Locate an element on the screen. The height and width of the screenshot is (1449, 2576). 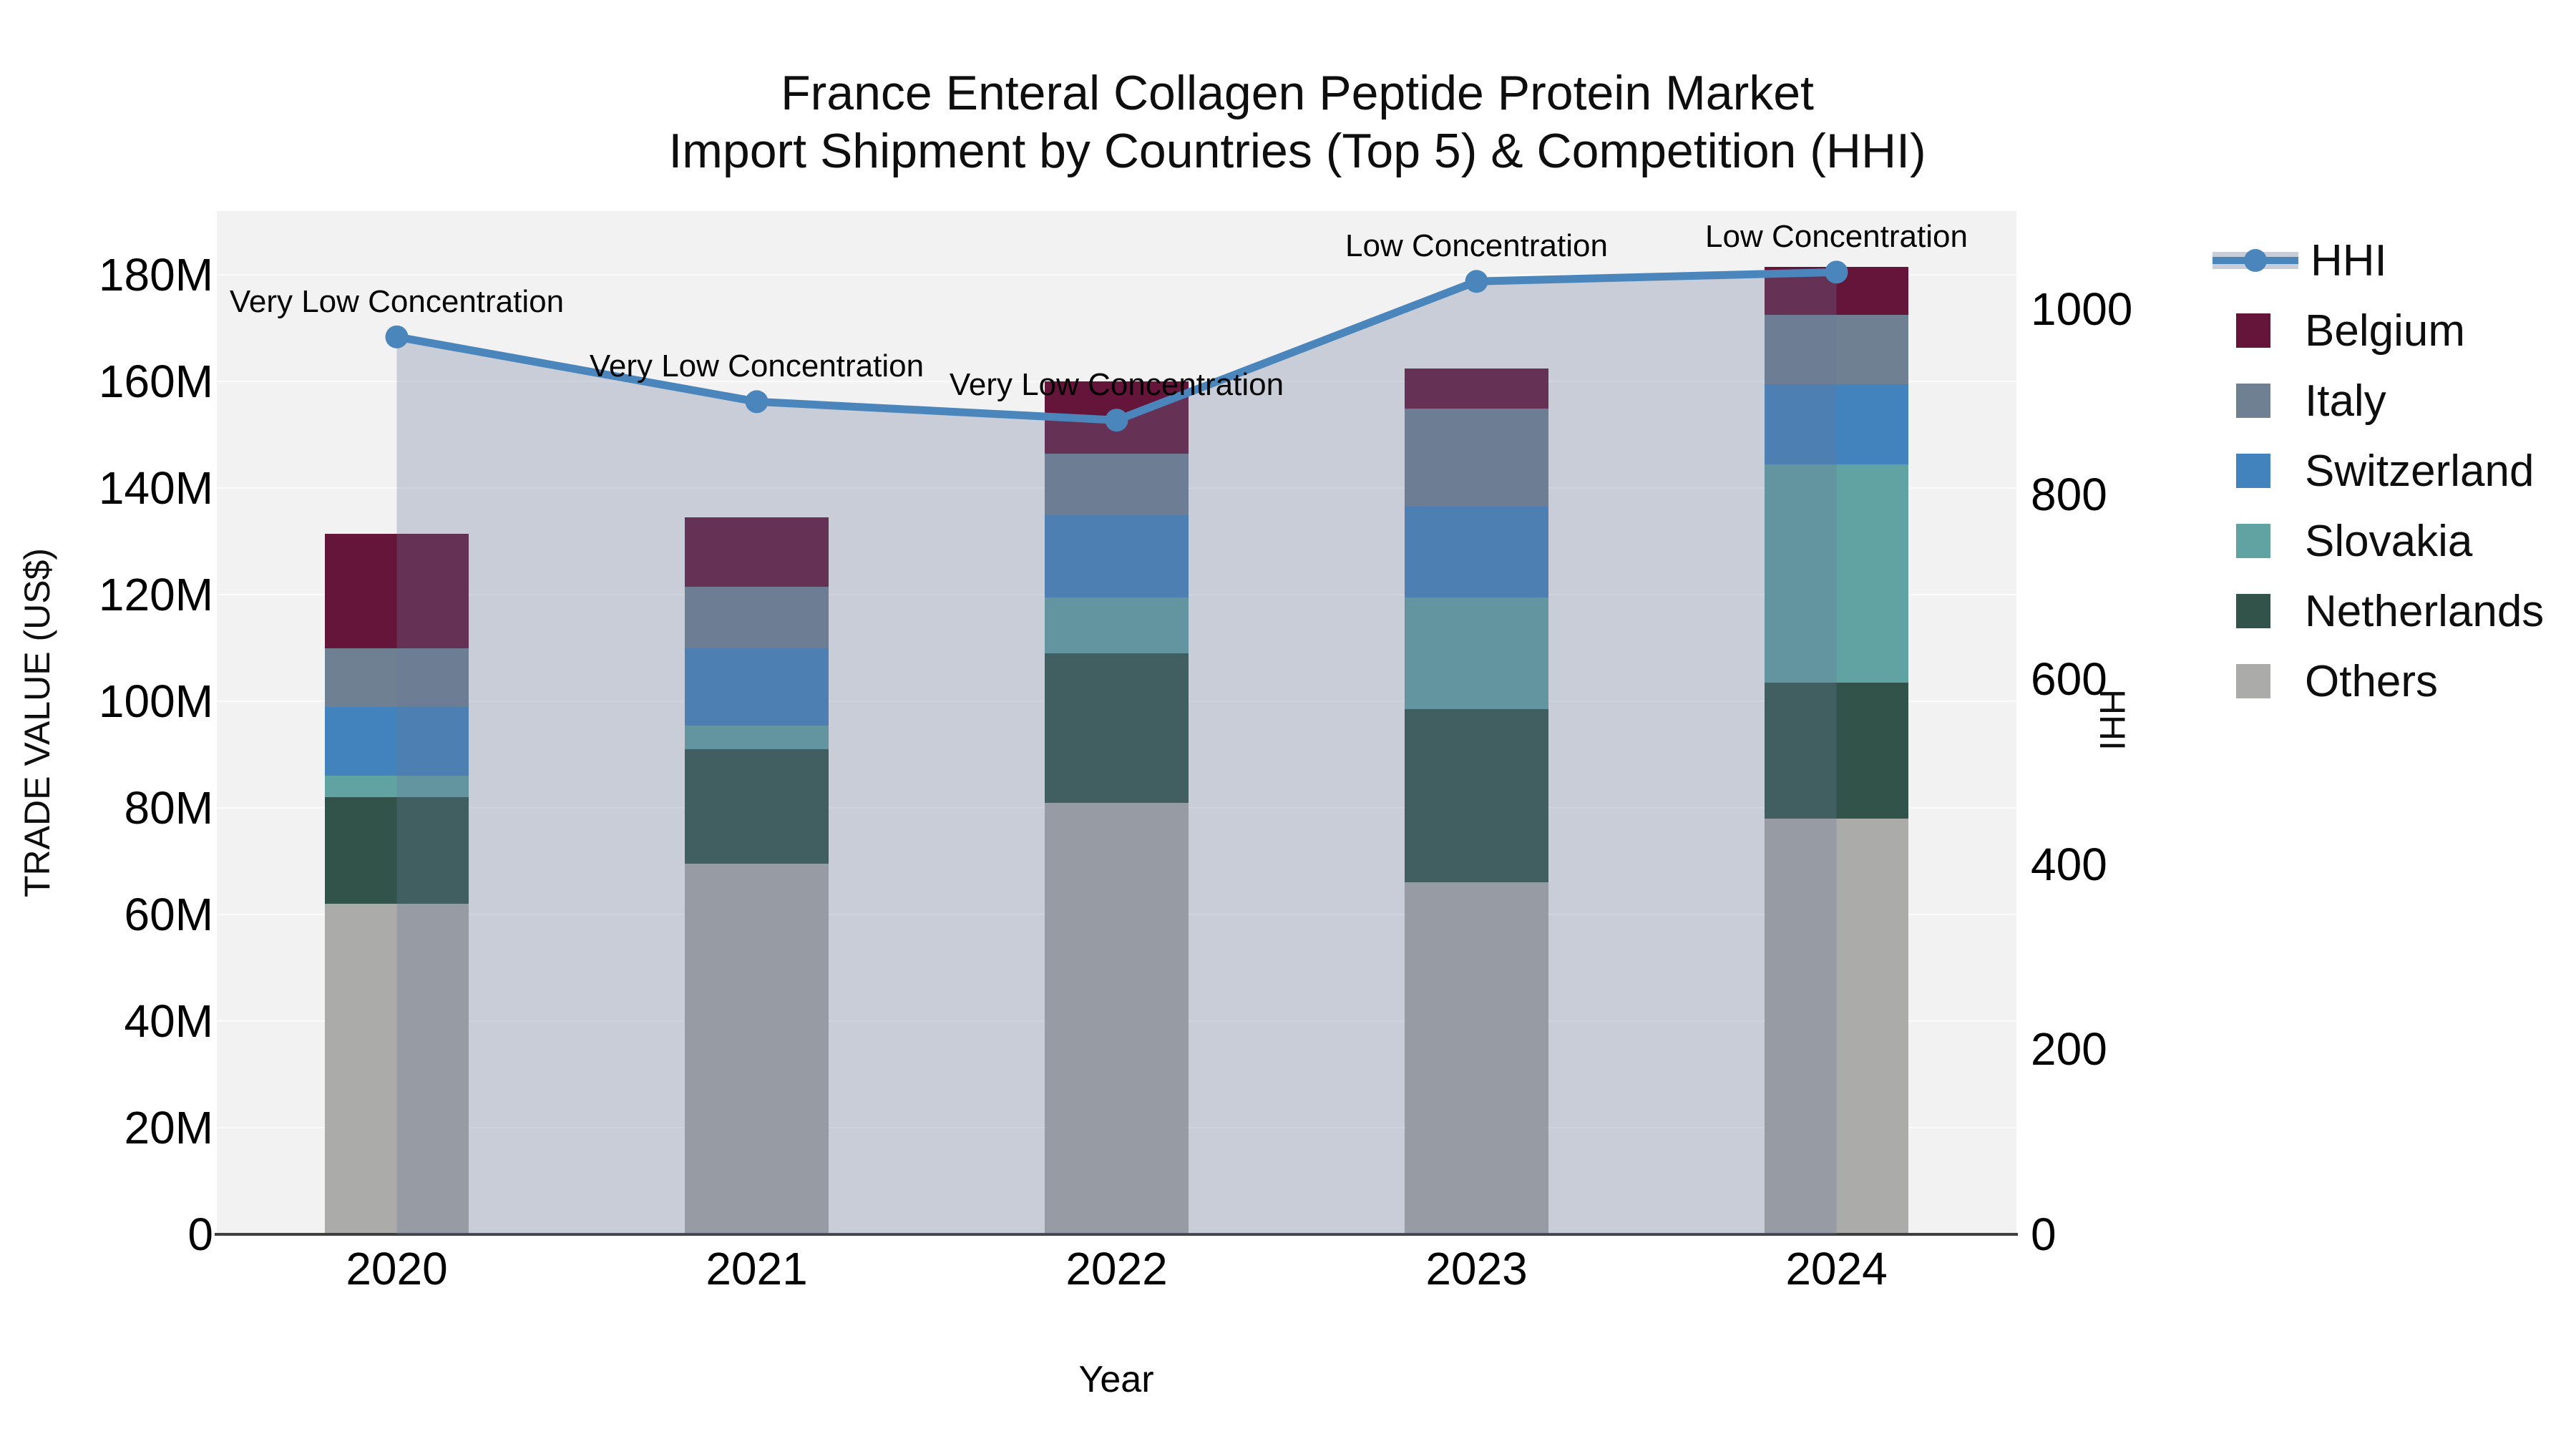
y-right-tick-400: 400 is located at coordinates (2069, 864).